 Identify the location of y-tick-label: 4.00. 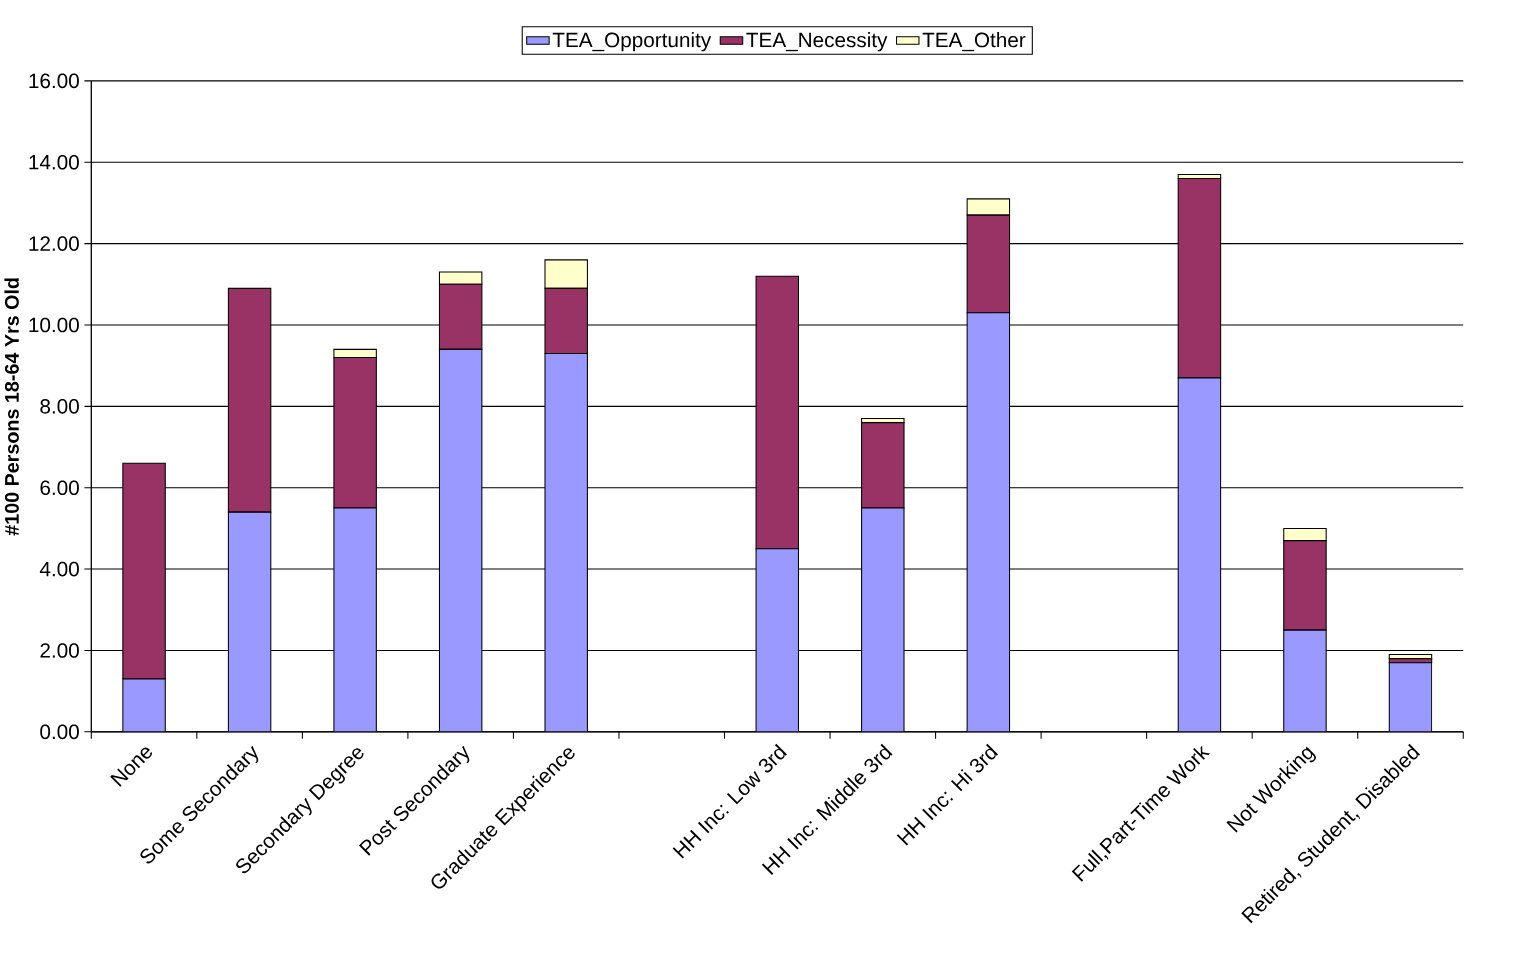
(59, 569).